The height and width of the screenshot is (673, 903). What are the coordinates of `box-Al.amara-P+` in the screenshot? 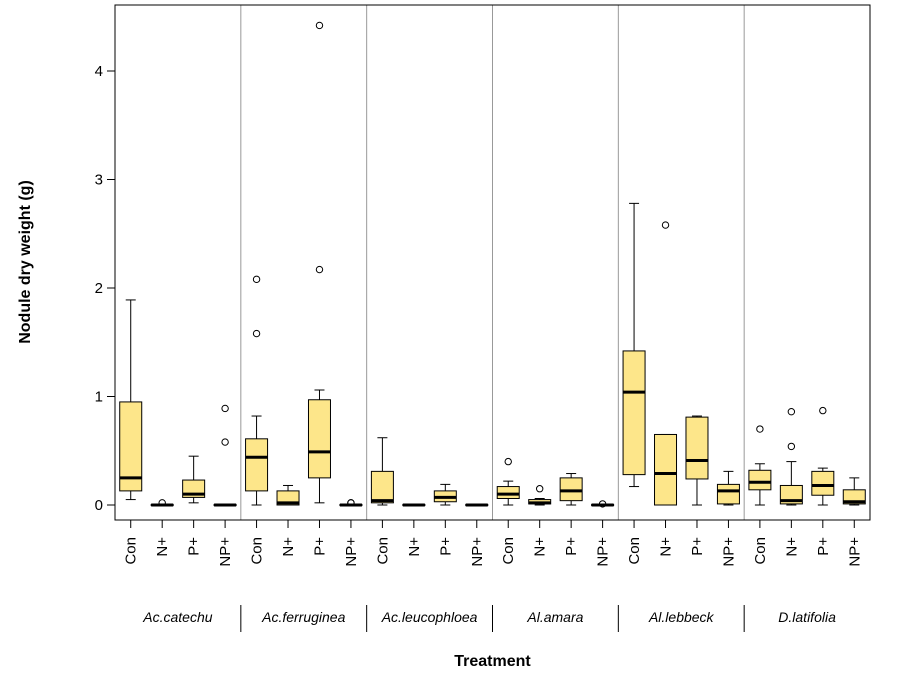 It's located at (571, 489).